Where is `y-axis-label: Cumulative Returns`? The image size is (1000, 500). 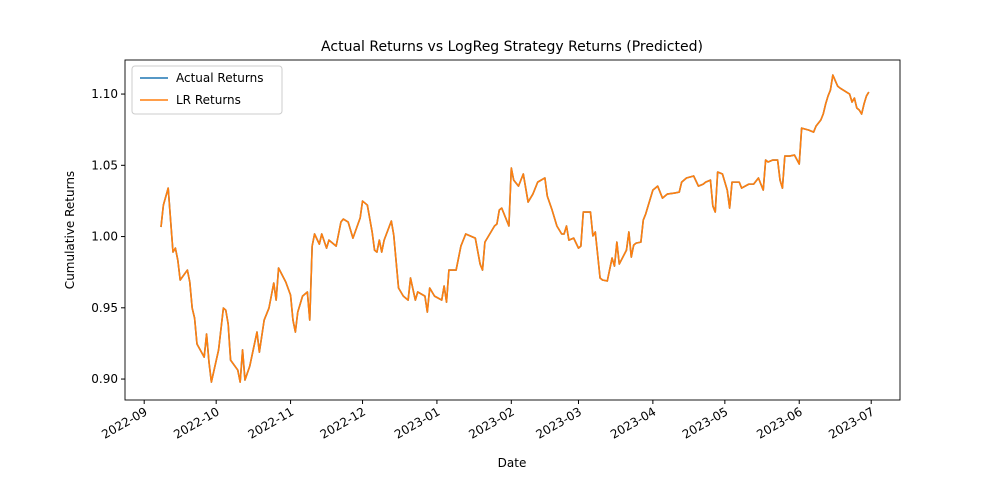 y-axis-label: Cumulative Returns is located at coordinates (70, 230).